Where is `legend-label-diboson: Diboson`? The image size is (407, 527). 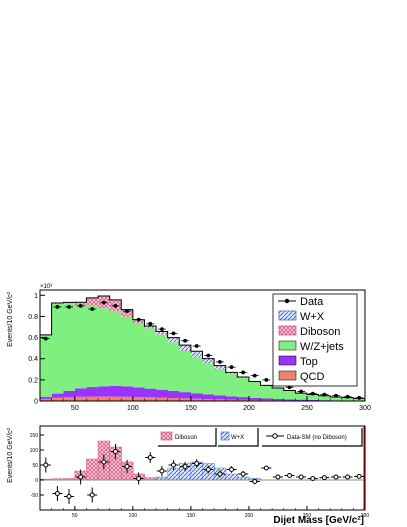 legend-label-diboson: Diboson is located at coordinates (320, 332).